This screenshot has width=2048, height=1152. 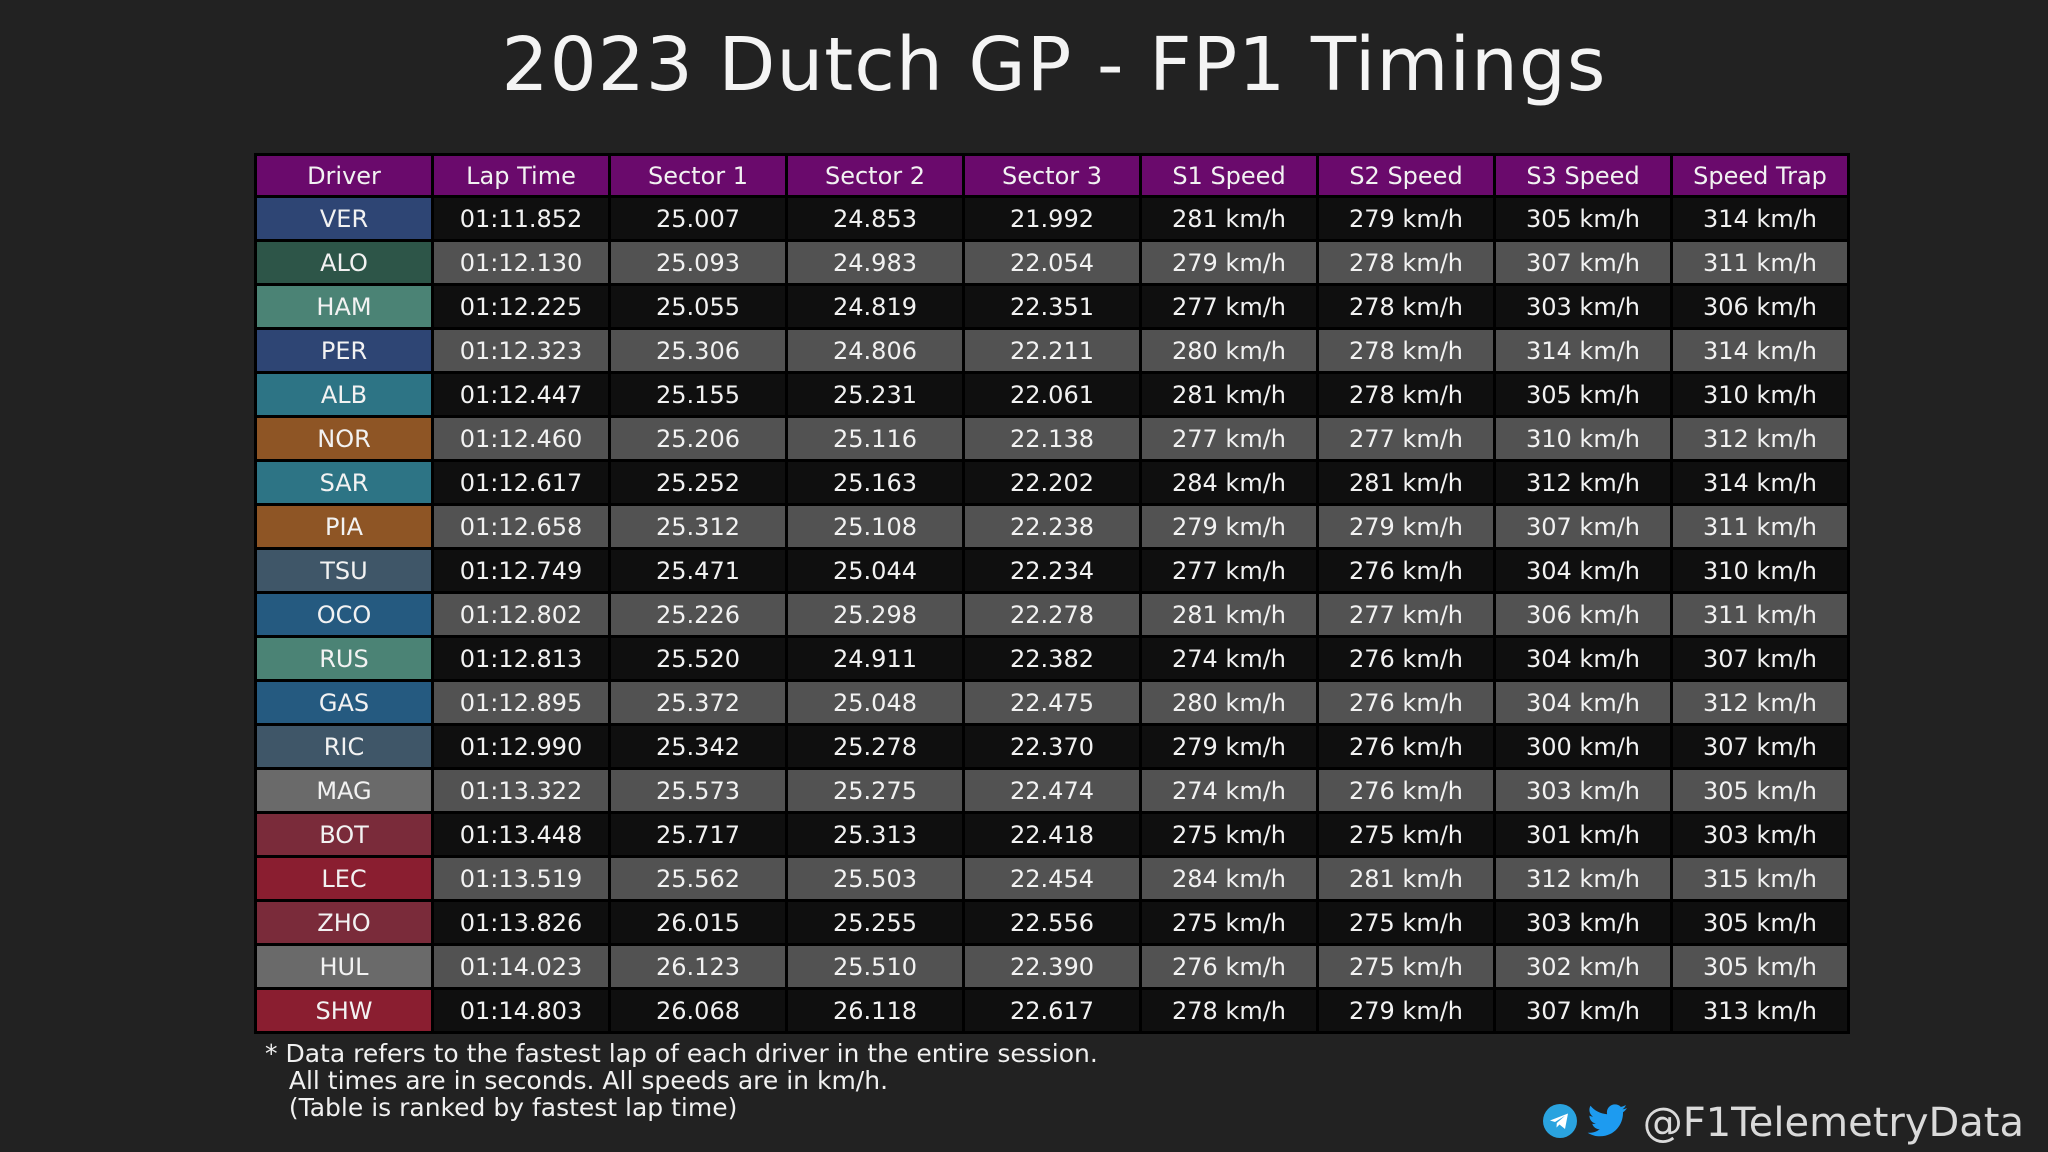 I want to click on table-cell: 22.454, so click(x=1052, y=878).